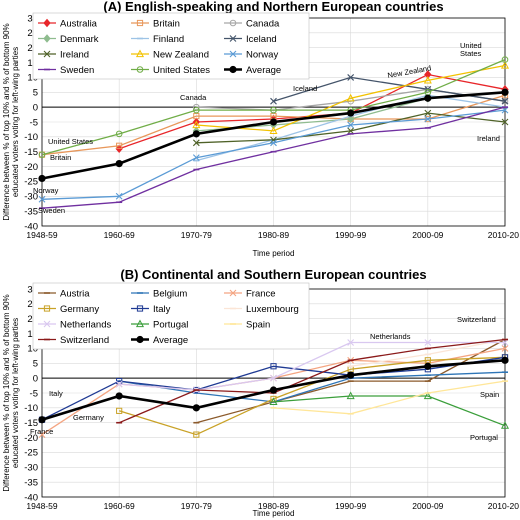 Image resolution: width=520 pixels, height=520 pixels. I want to click on legend-item: Germany, so click(68, 309).